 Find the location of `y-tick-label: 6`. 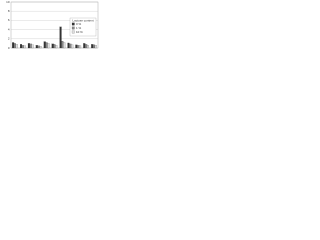

y-tick-label: 6 is located at coordinates (9, 20).